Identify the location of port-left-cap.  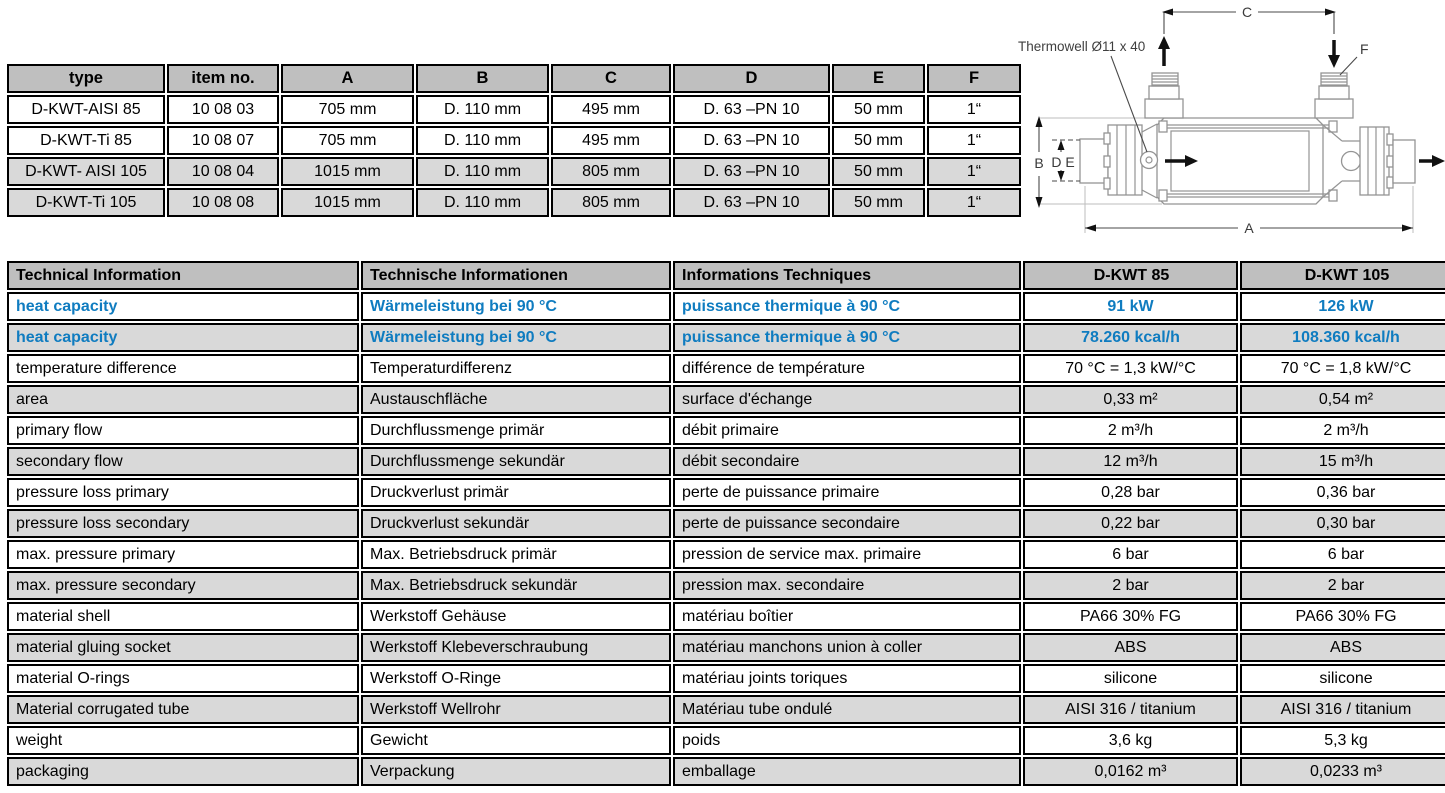
(1164, 92).